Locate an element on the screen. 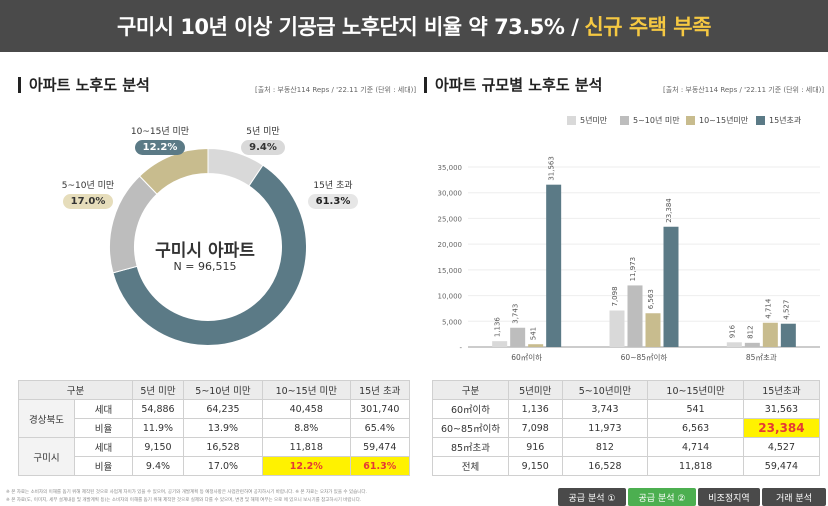 Image resolution: width=828 pixels, height=506 pixels. right-section-title: 아파트 규모별 노후도 분석 is located at coordinates (513, 85).